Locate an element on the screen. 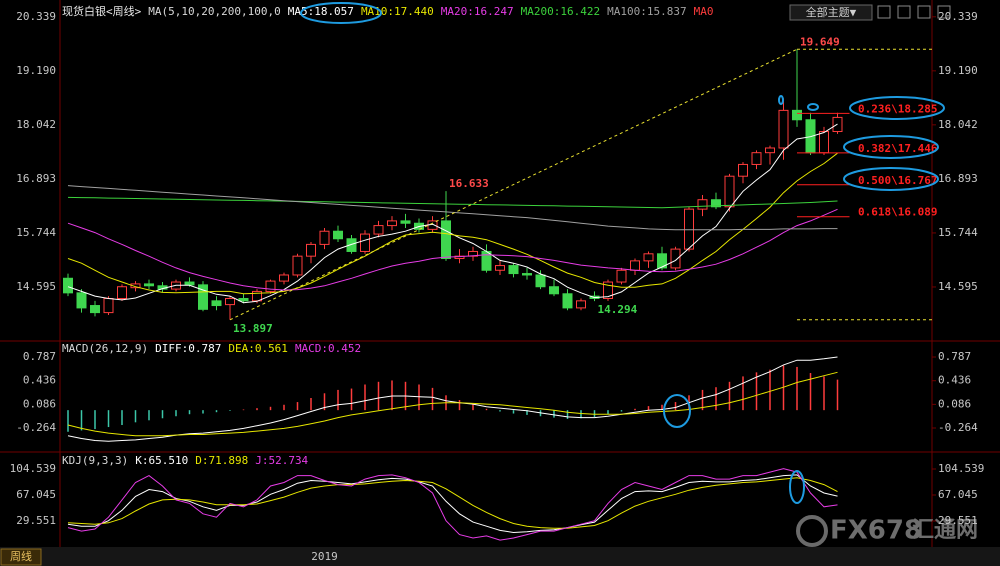 The width and height of the screenshot is (1000, 566). y-tick-label-left: 14.595 is located at coordinates (36, 286).